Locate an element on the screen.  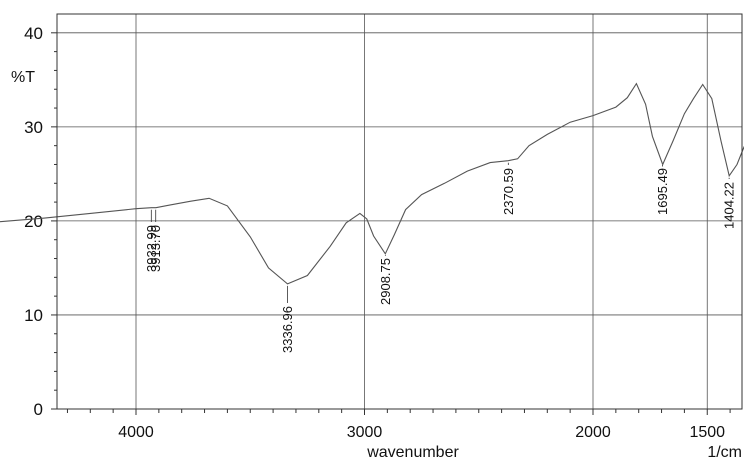
x-axis-unit: 1/cm is located at coordinates (724, 452).